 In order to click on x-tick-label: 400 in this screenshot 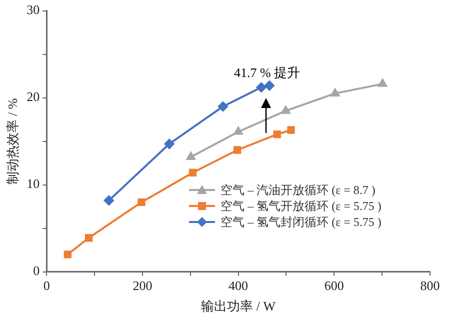, I will do `click(238, 286)`.